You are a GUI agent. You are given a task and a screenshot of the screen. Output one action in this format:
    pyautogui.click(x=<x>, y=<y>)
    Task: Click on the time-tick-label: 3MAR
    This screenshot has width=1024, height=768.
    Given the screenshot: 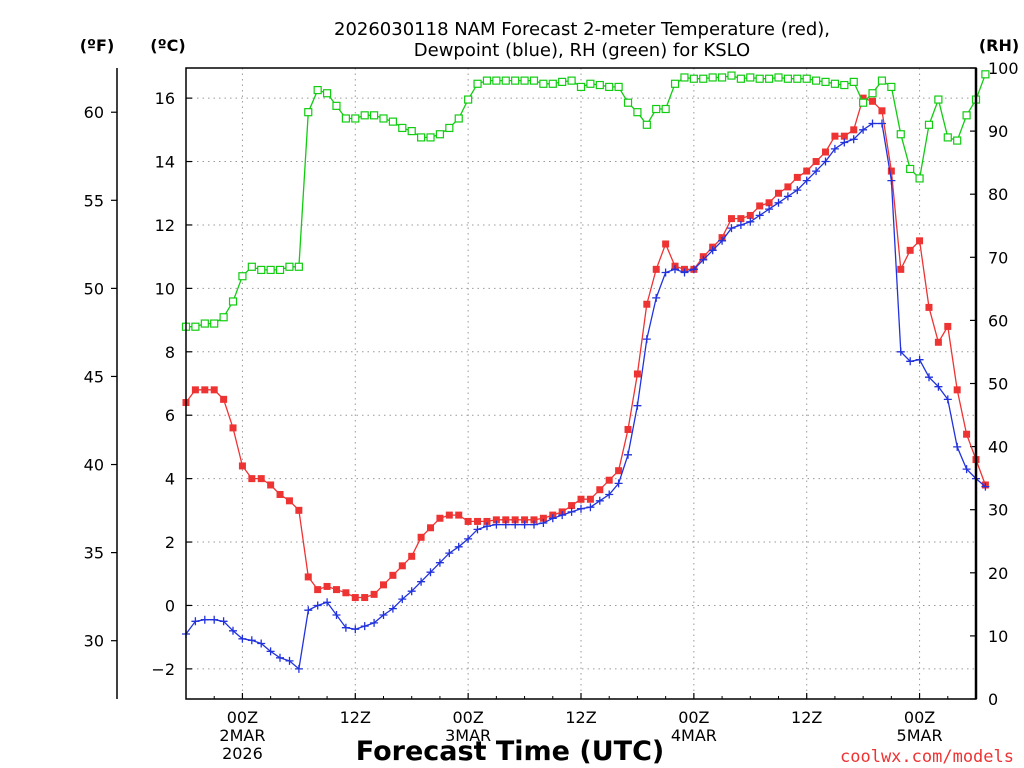 What is the action you would take?
    pyautogui.click(x=468, y=735)
    